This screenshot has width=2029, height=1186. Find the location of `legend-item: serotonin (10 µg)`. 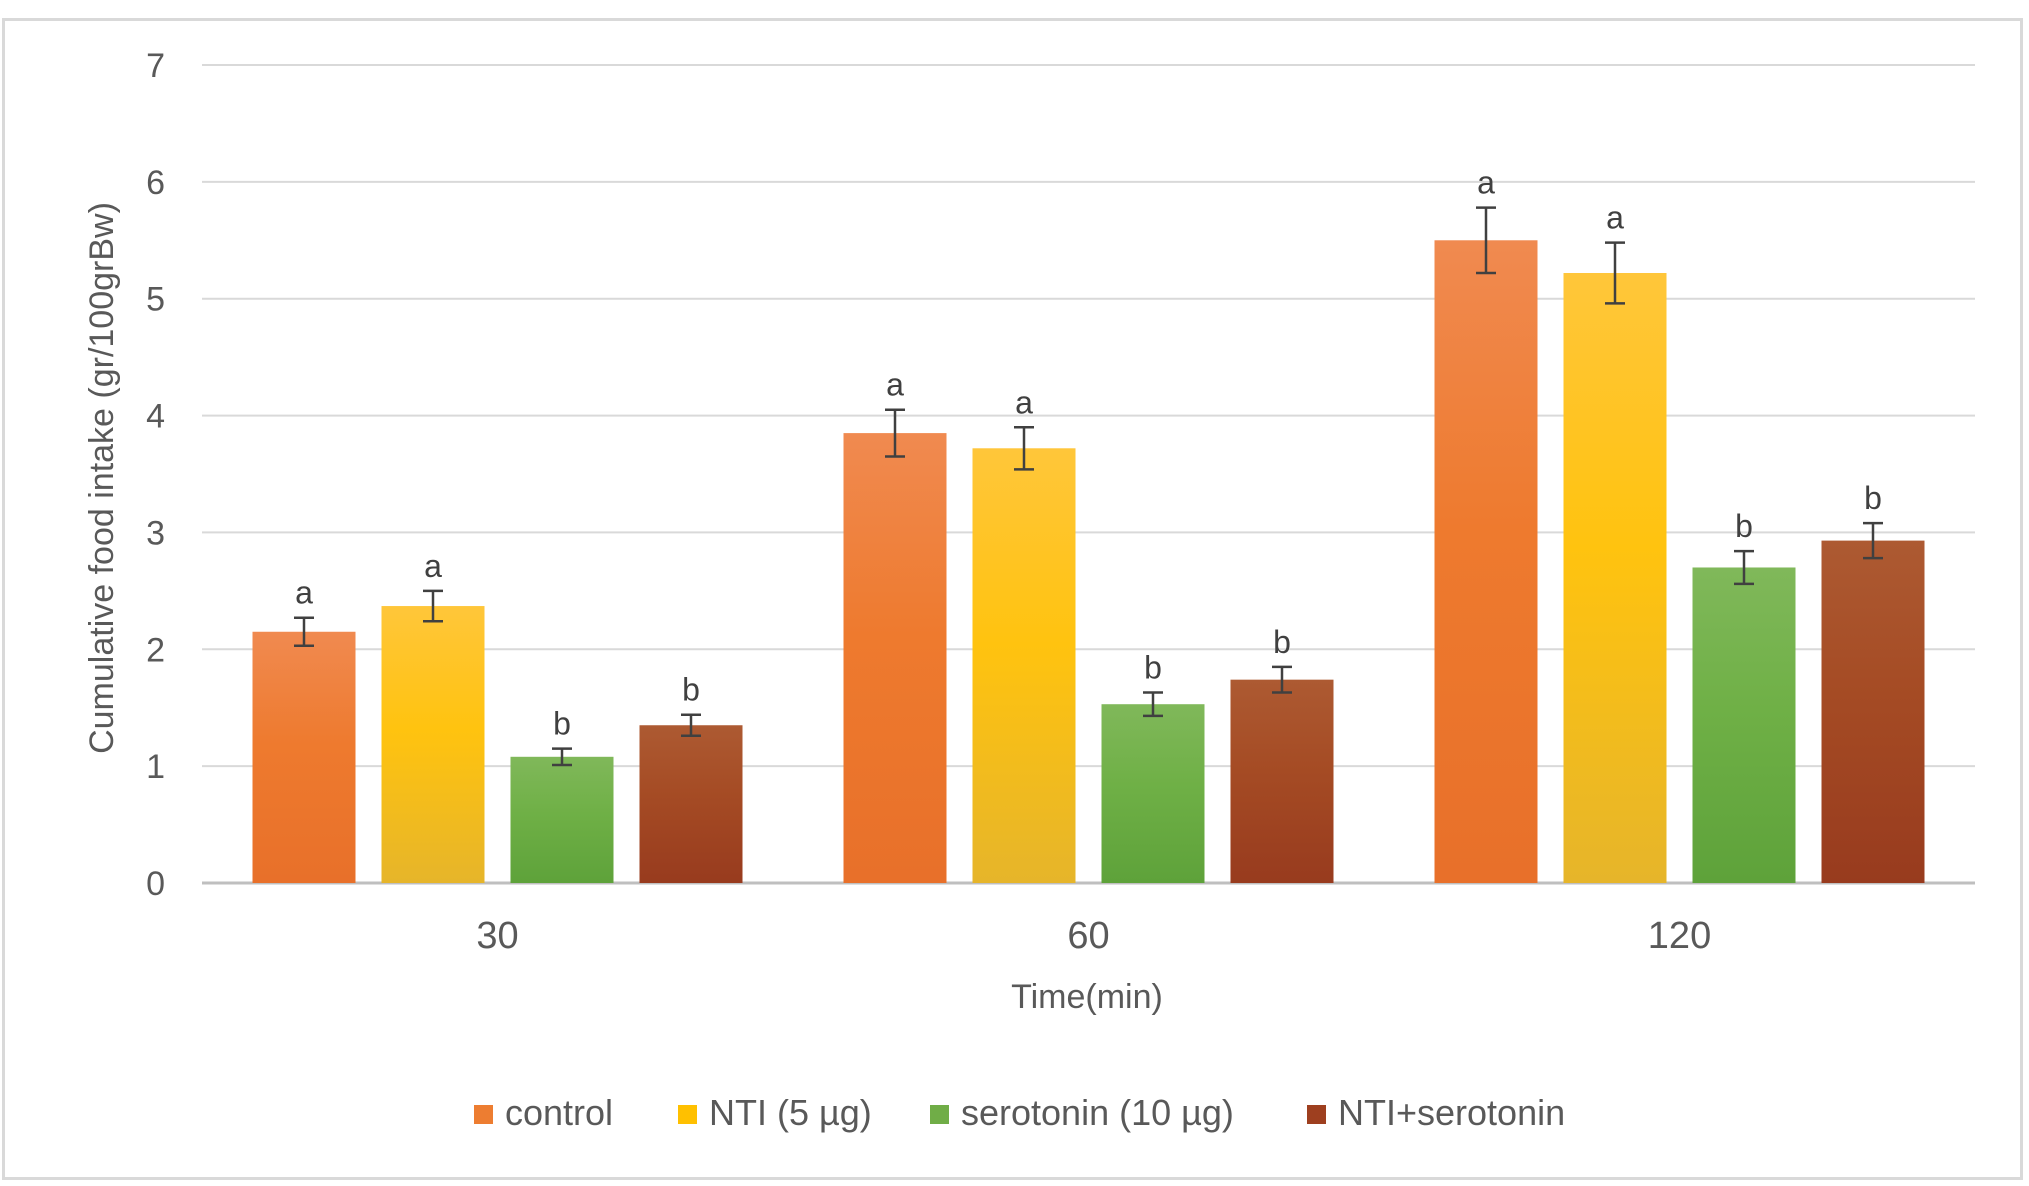

legend-item: serotonin (10 µg) is located at coordinates (1082, 1112).